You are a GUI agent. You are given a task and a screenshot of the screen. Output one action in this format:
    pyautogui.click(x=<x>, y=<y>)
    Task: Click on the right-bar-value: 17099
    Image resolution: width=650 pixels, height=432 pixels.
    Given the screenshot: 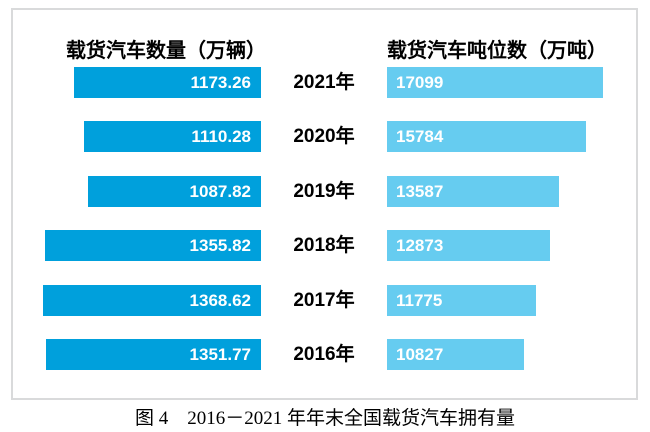 What is the action you would take?
    pyautogui.click(x=420, y=82)
    